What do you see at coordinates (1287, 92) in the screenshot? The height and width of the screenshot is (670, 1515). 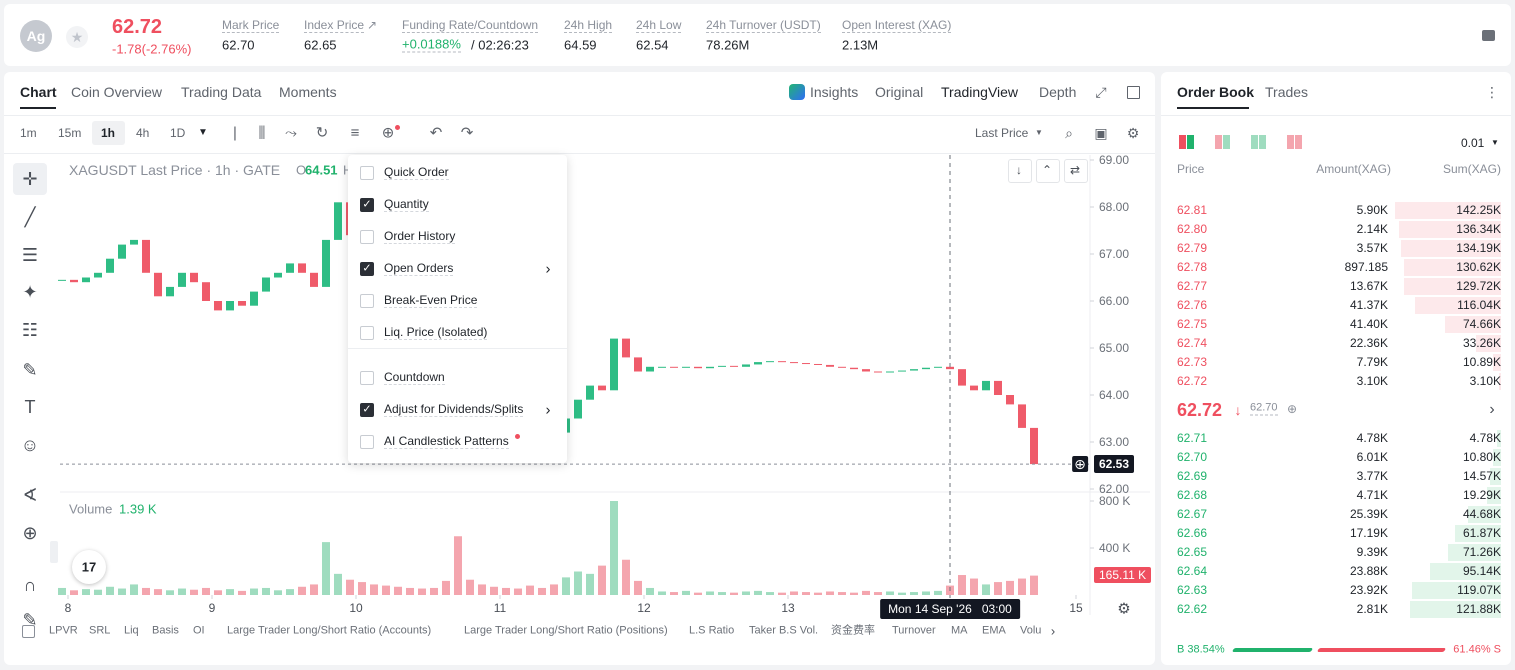 I see `book-tab: Trades` at bounding box center [1287, 92].